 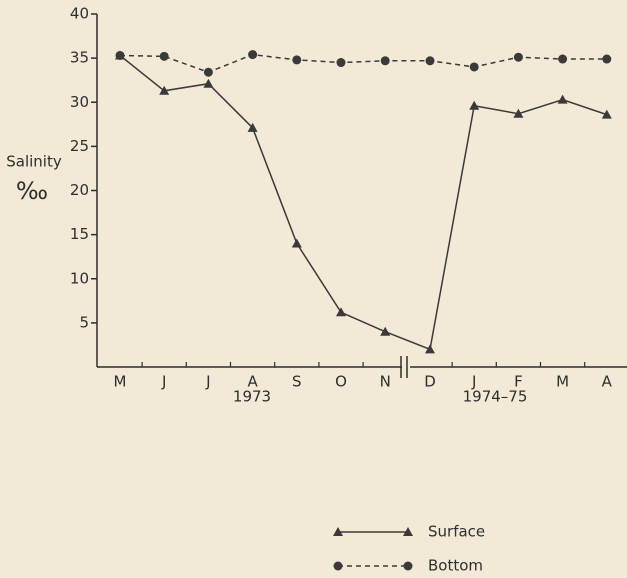 I want to click on series-line, so click(x=363, y=63).